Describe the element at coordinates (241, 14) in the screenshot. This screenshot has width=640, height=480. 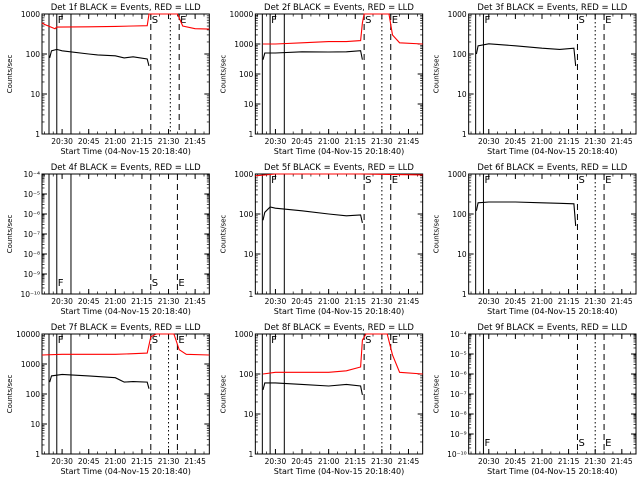
I see `y-tick-label: 10000` at that location.